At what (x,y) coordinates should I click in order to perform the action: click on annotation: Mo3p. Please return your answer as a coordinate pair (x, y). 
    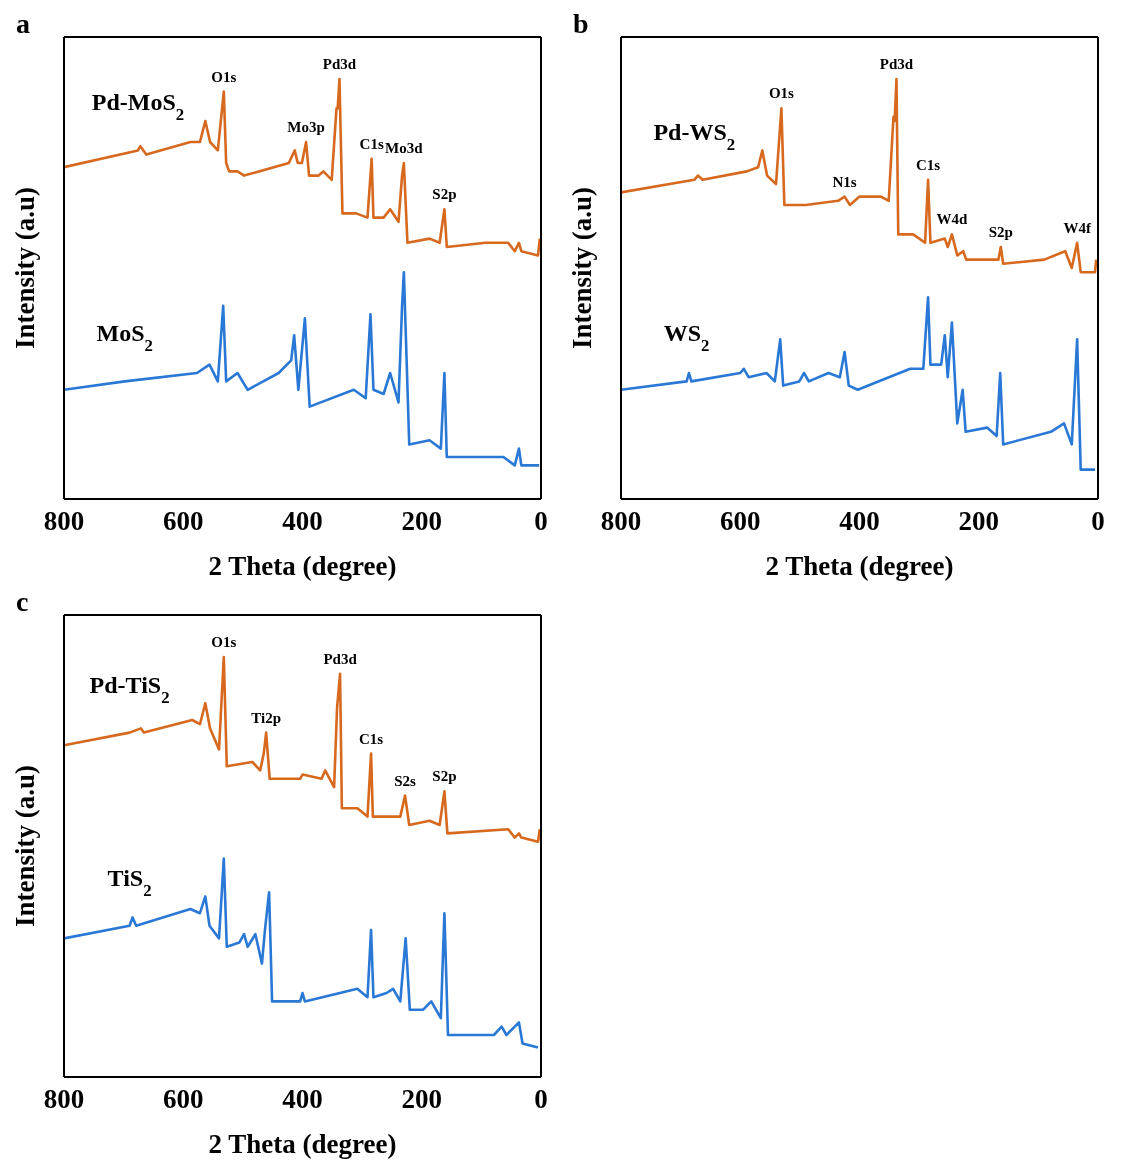
    Looking at the image, I should click on (306, 127).